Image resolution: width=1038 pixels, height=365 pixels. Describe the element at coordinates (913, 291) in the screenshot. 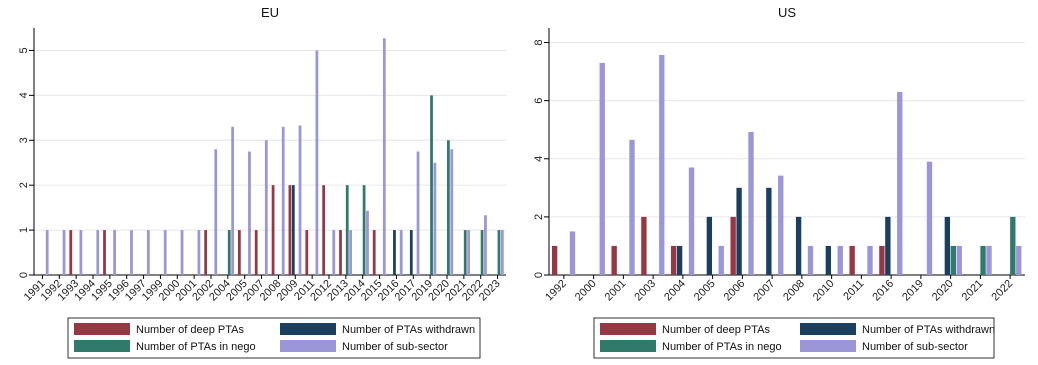

I see `x-tick-label: 2019` at that location.